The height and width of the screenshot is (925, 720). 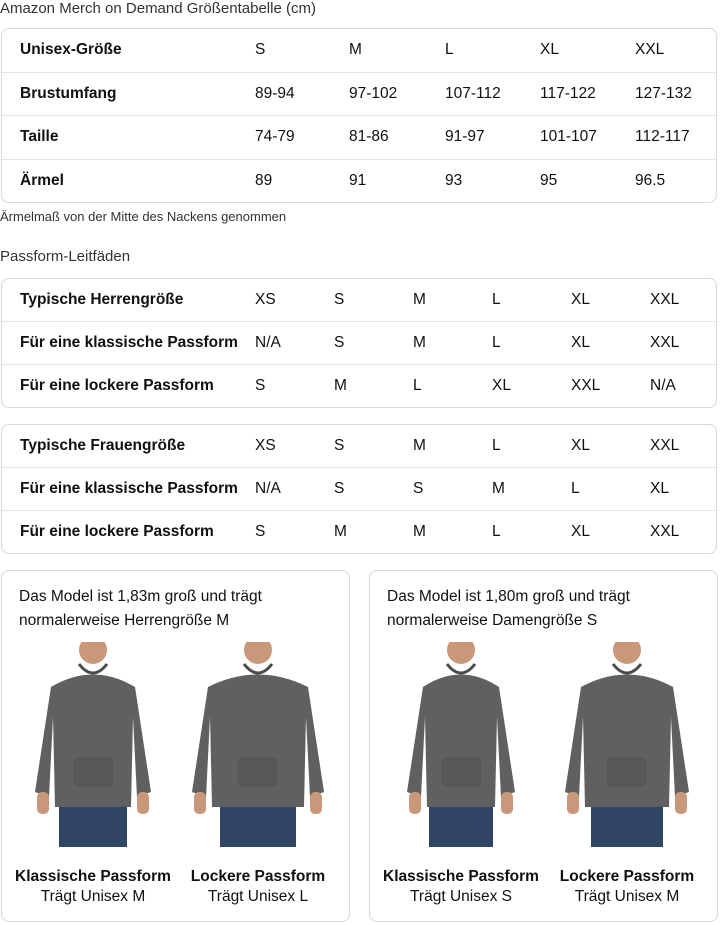 What do you see at coordinates (568, 93) in the screenshot?
I see `table-cell: 117-122` at bounding box center [568, 93].